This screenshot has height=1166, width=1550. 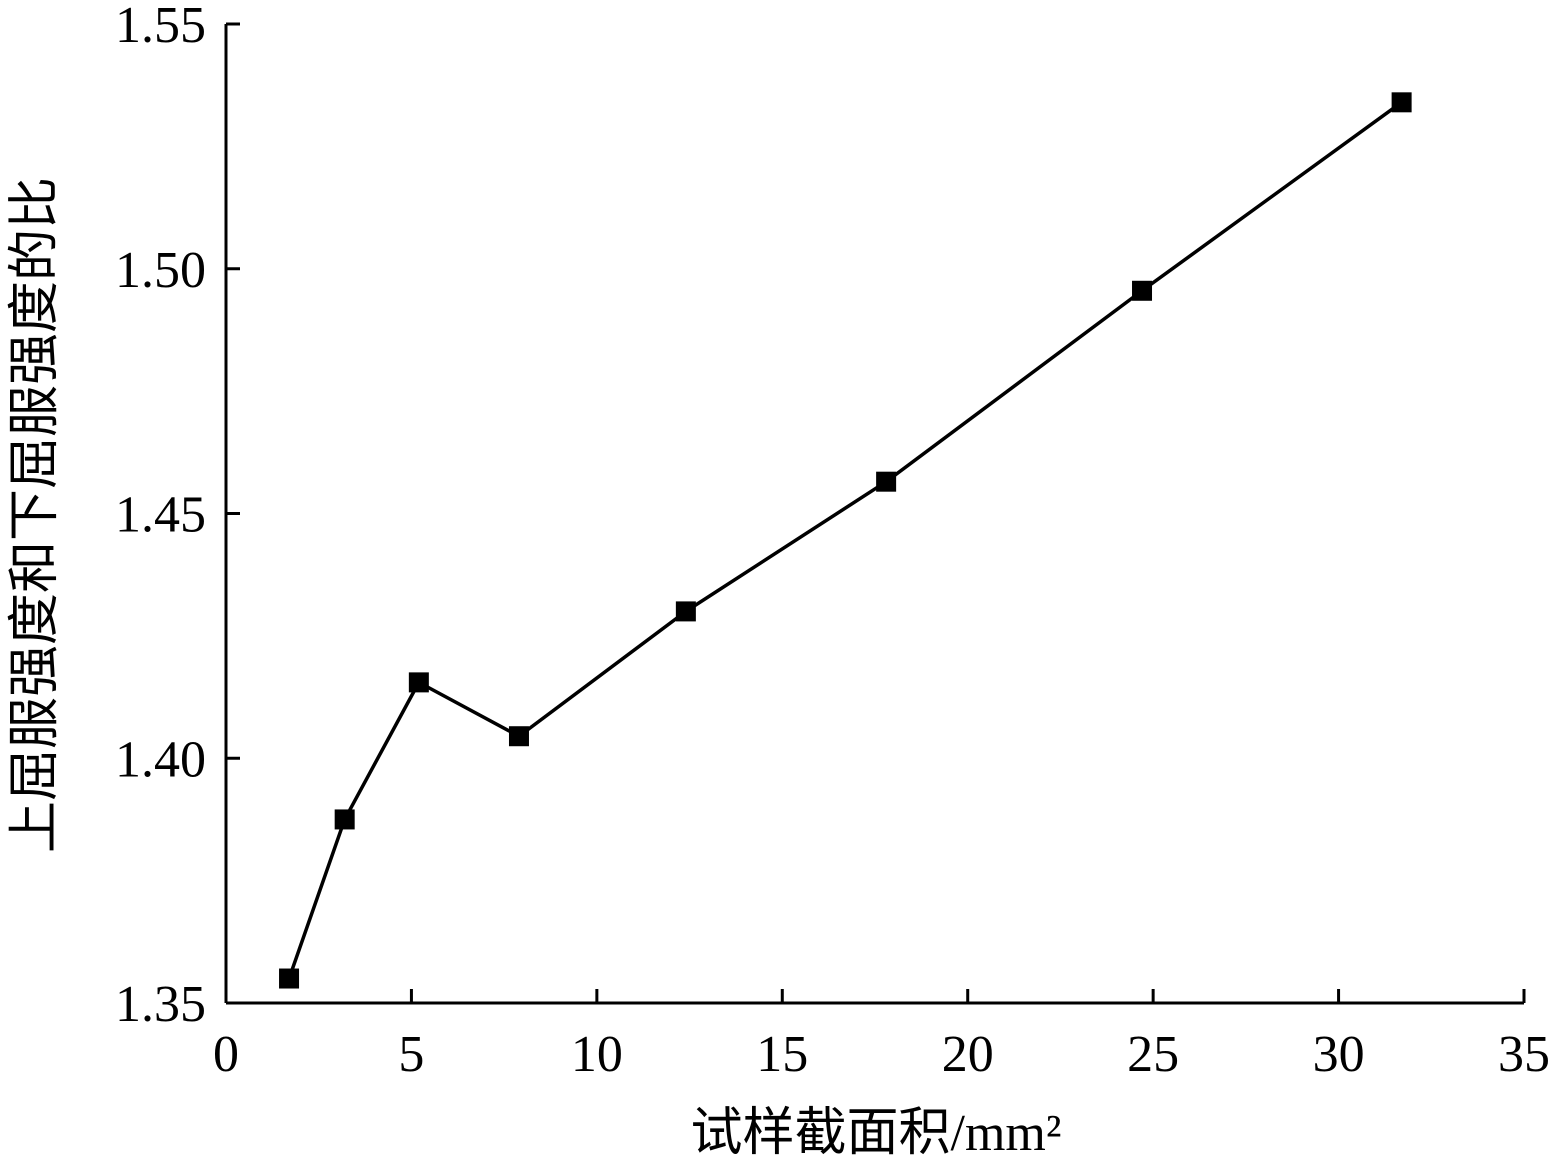 What do you see at coordinates (1524, 1054) in the screenshot?
I see `x-tick-label: 35` at bounding box center [1524, 1054].